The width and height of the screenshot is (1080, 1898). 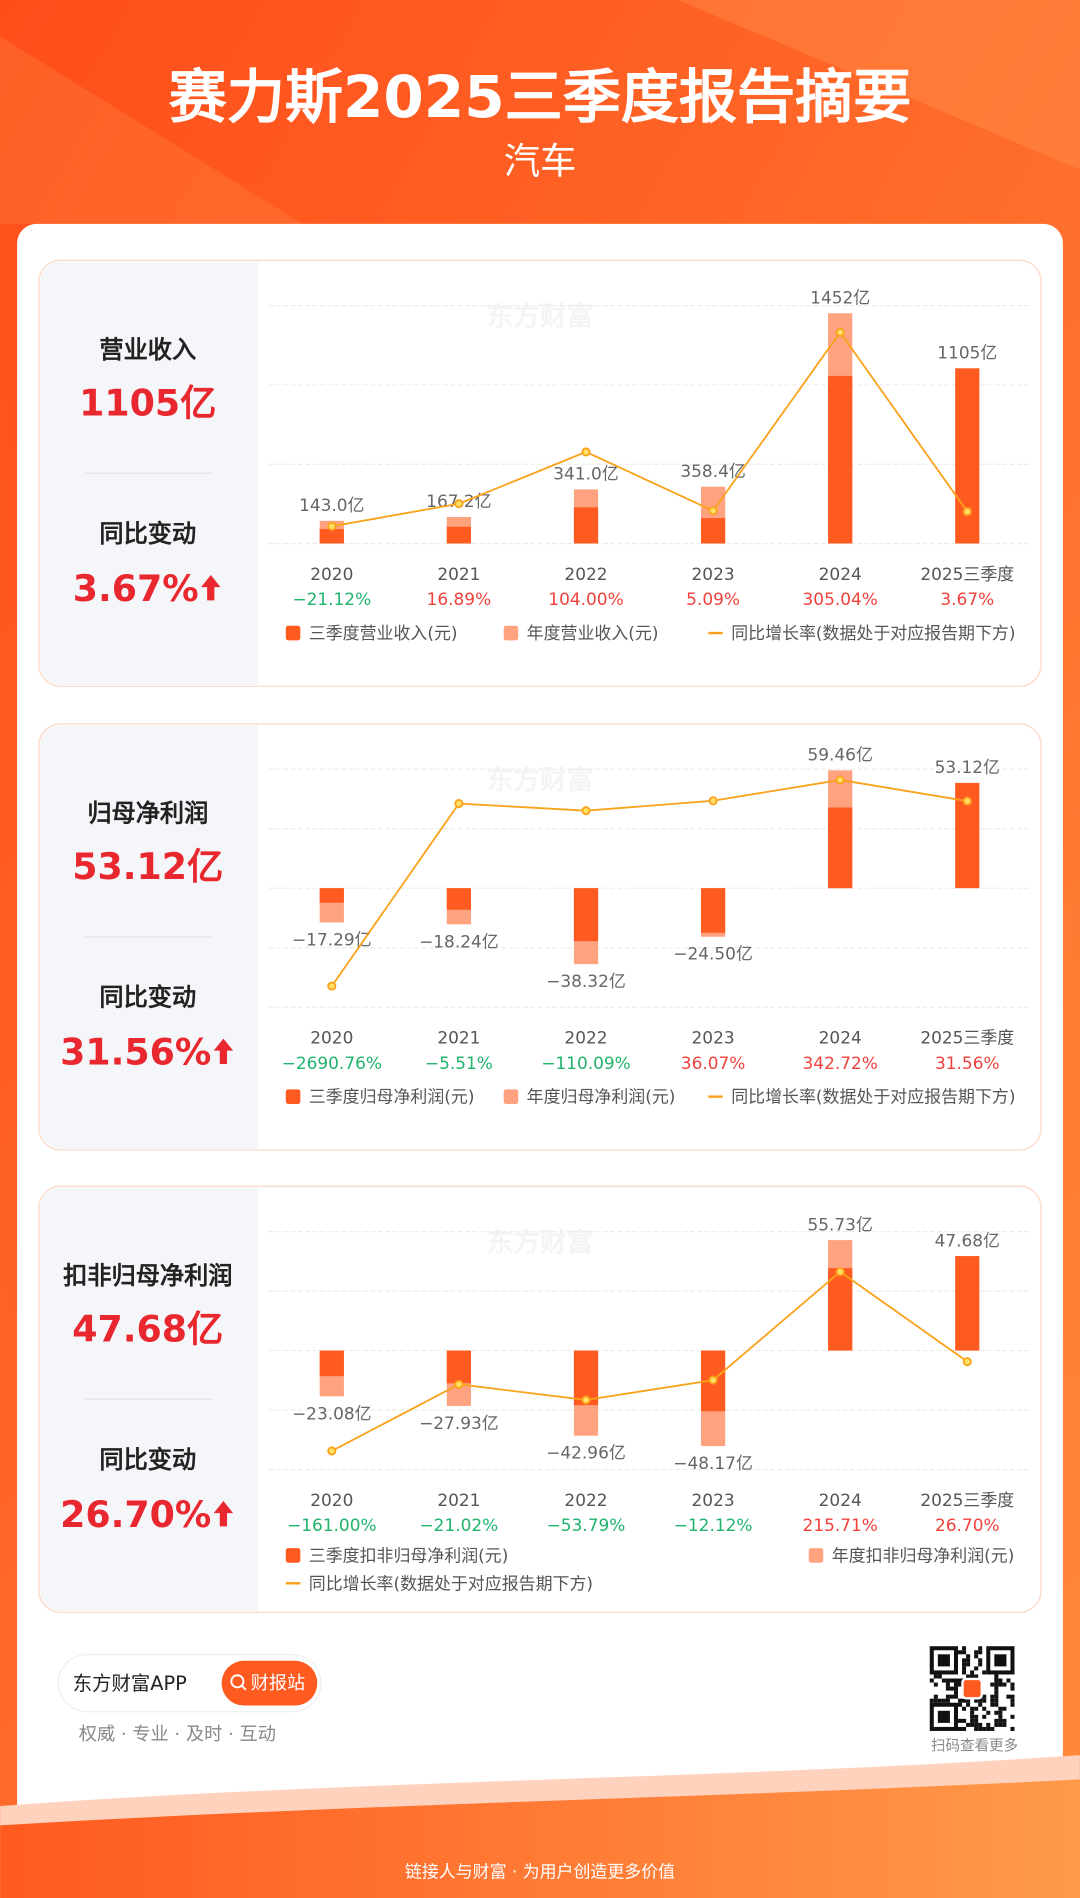 I want to click on qr-finder, so click(x=943, y=1660).